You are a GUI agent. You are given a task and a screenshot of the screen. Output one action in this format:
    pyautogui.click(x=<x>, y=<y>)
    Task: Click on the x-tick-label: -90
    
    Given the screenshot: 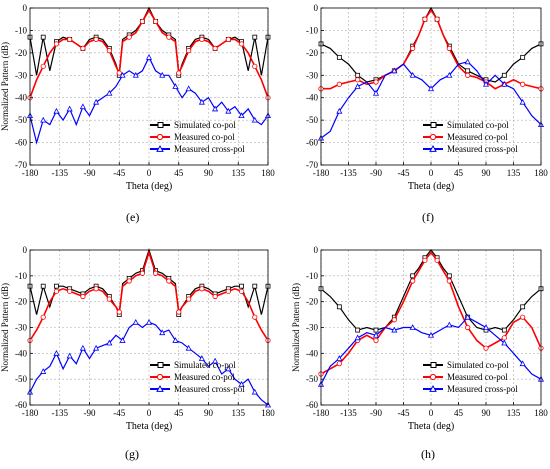 What is the action you would take?
    pyautogui.click(x=376, y=173)
    